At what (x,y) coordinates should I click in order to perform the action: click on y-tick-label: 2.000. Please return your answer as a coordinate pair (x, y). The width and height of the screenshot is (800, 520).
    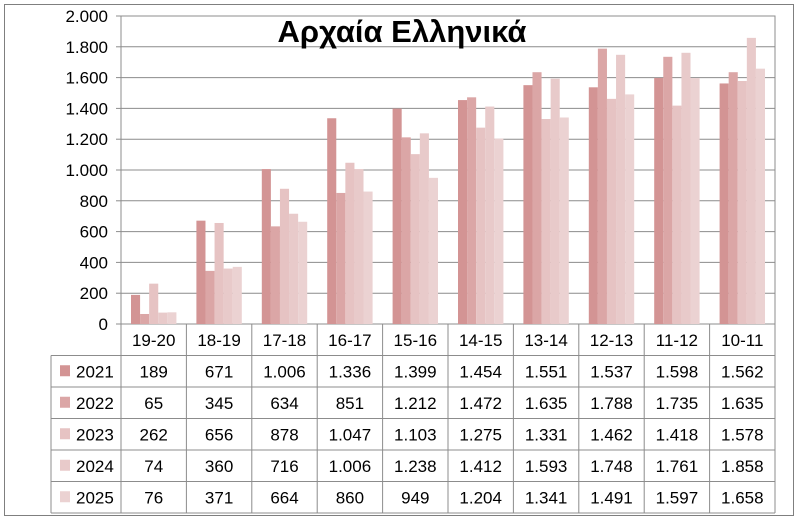
    Looking at the image, I should click on (86, 16).